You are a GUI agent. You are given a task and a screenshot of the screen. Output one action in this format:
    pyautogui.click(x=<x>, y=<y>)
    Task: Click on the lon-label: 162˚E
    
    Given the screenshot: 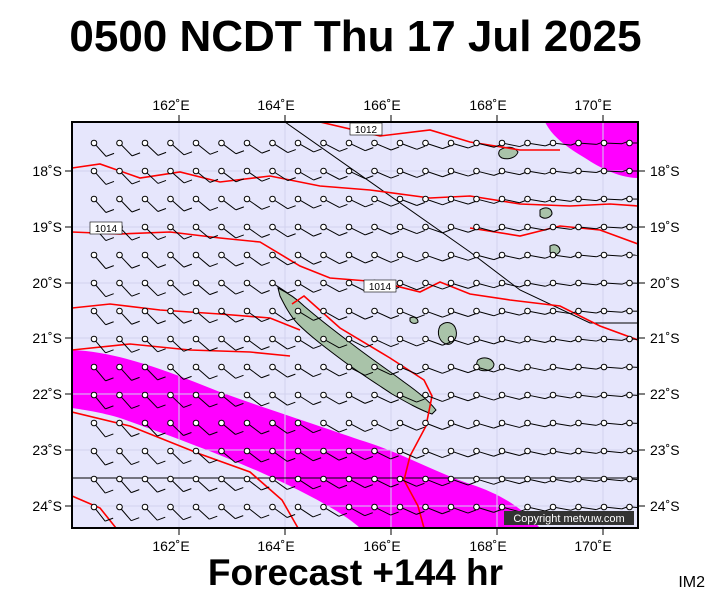 What is the action you would take?
    pyautogui.click(x=170, y=105)
    